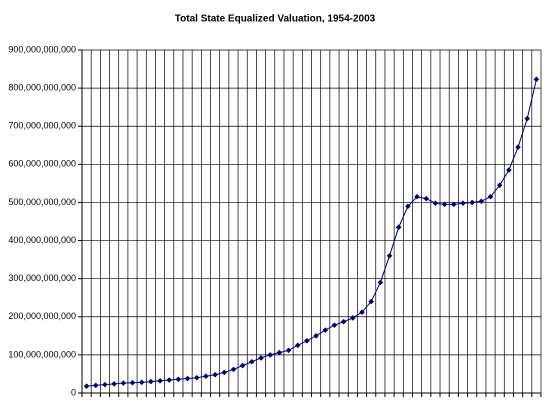  What do you see at coordinates (42, 49) in the screenshot?
I see `y-tick-label: 900,000,000,000` at bounding box center [42, 49].